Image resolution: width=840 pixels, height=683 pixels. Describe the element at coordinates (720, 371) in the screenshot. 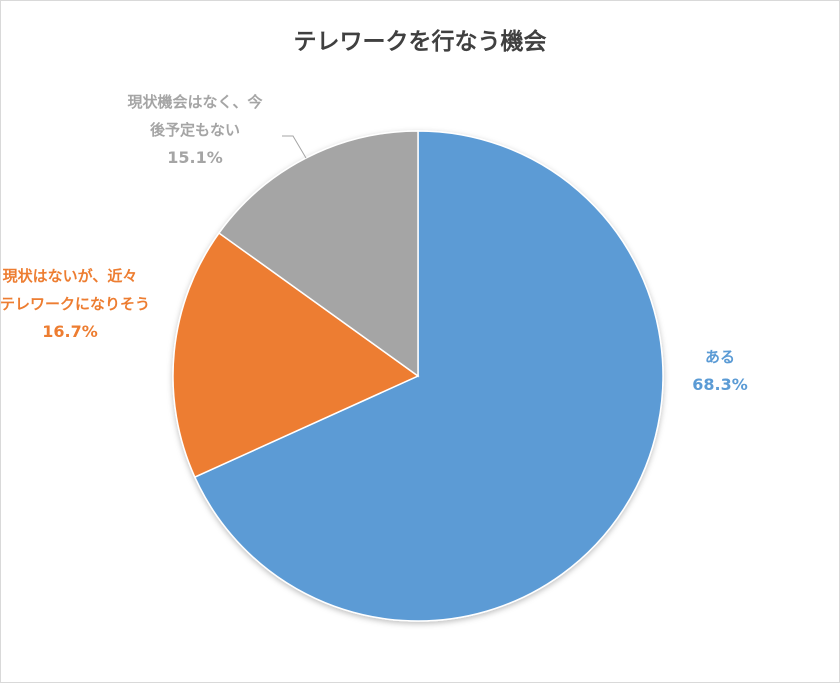

I see `data-label-aru: ある 68.3%` at that location.